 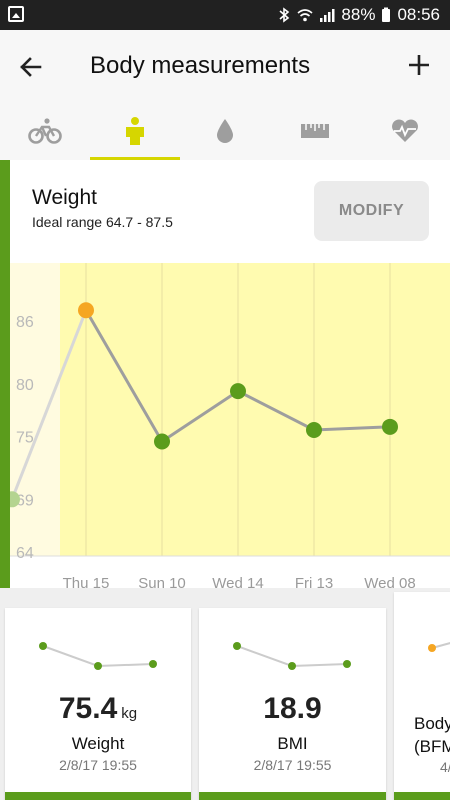 What do you see at coordinates (358, 14) in the screenshot?
I see `battery-percent: 88%` at bounding box center [358, 14].